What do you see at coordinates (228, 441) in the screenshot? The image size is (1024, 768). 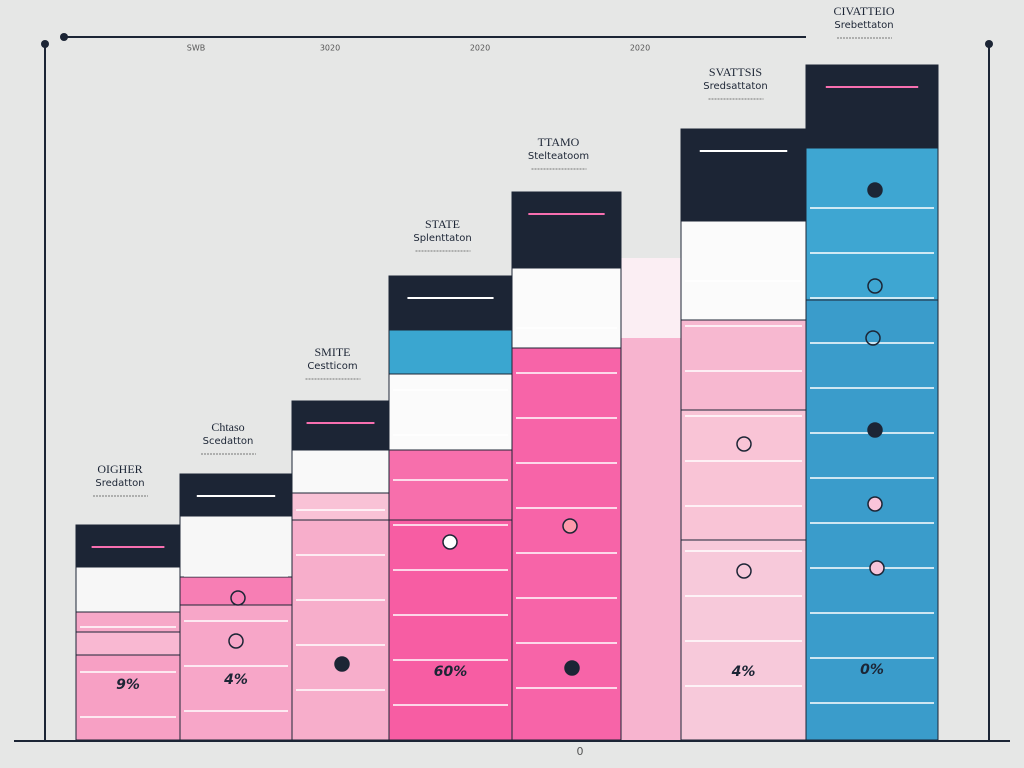 I see `column-subtitle: Scedatton` at bounding box center [228, 441].